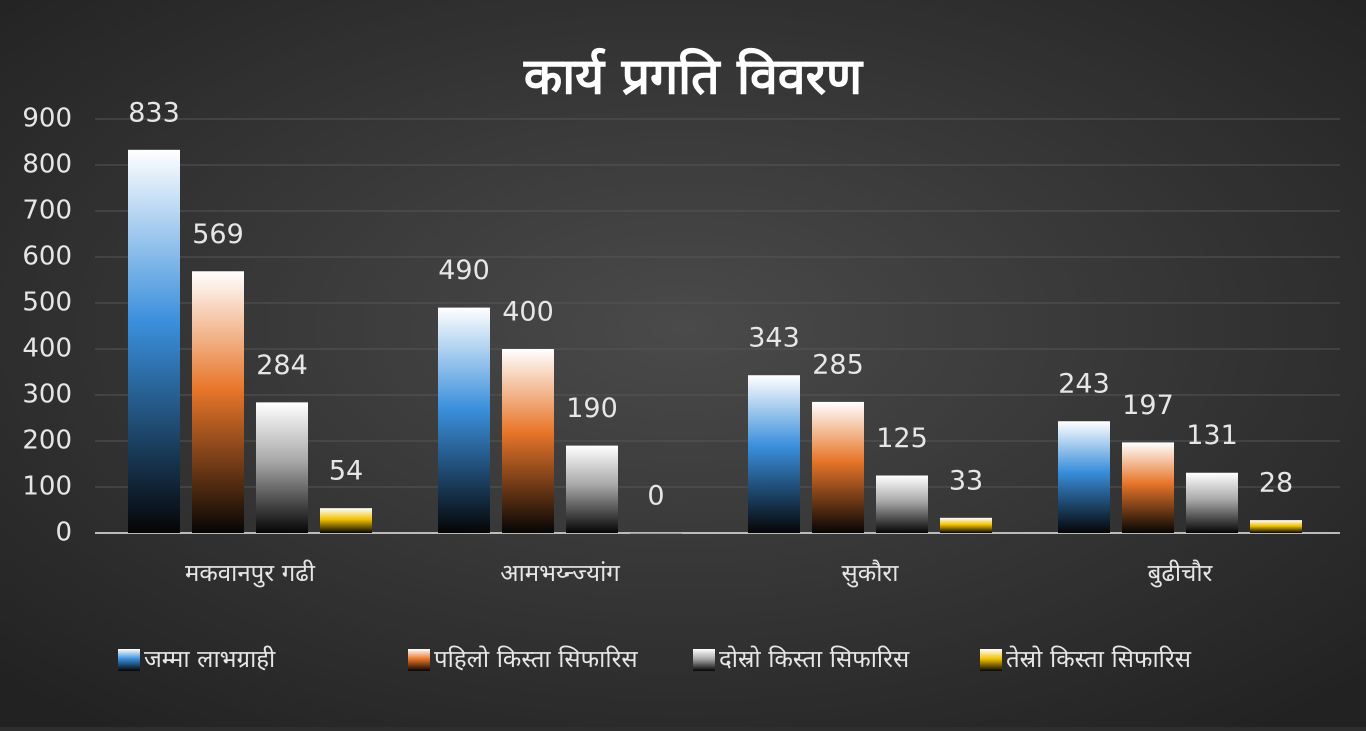 The width and height of the screenshot is (1366, 731). What do you see at coordinates (47, 211) in the screenshot?
I see `y-tick-label: 700` at bounding box center [47, 211].